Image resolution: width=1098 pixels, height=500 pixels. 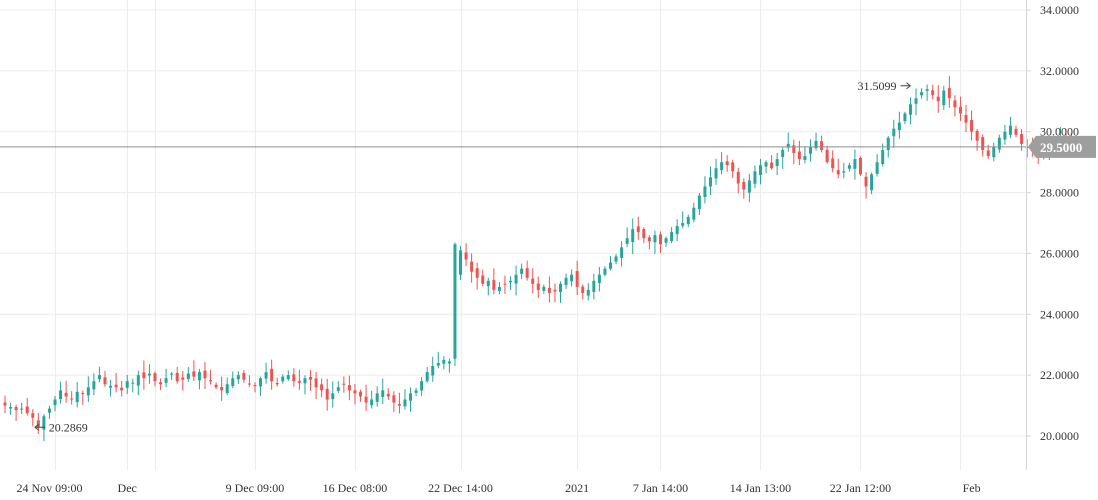 I want to click on current-price-badge: 29.5000, so click(x=1062, y=146).